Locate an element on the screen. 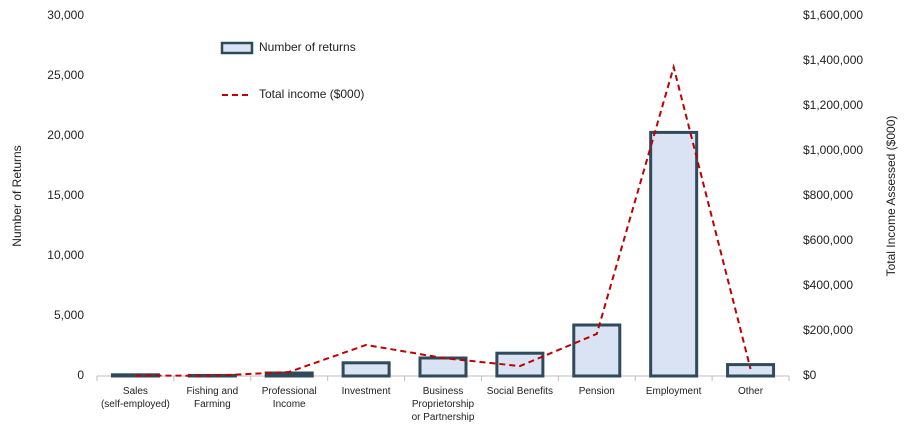 The height and width of the screenshot is (430, 906). y-tick-label: 5,000 is located at coordinates (69, 315).